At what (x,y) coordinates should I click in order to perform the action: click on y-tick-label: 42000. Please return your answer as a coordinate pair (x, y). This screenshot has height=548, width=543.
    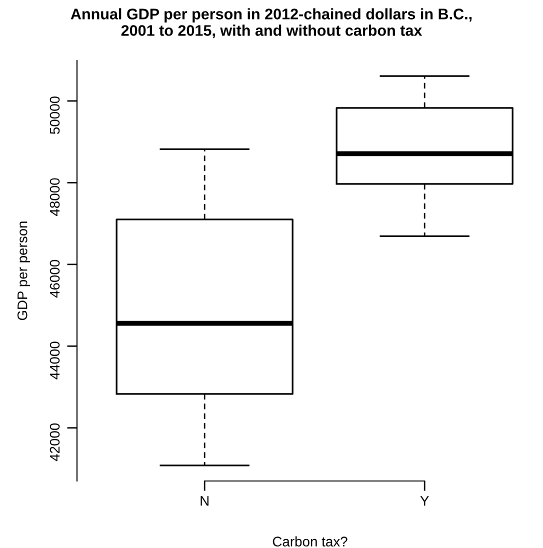
    Looking at the image, I should click on (55, 442).